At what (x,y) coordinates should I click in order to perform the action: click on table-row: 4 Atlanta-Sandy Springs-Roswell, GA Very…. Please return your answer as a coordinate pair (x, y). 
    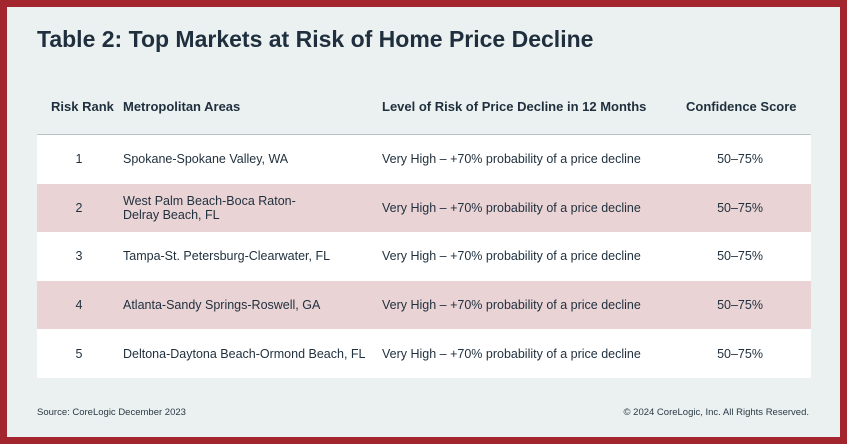
    Looking at the image, I should click on (424, 305).